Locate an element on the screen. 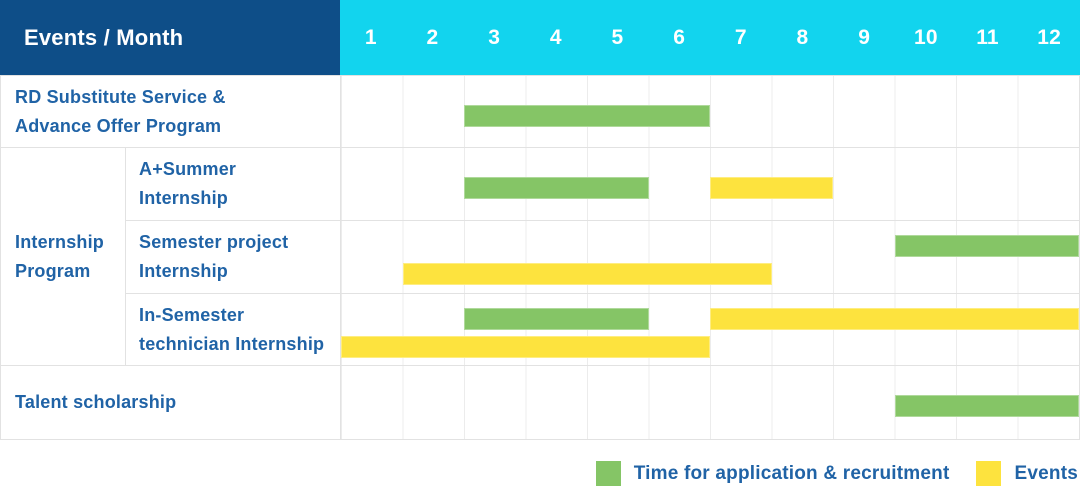  row-label-semester-project-internship: Semester project Internship is located at coordinates (232, 256).